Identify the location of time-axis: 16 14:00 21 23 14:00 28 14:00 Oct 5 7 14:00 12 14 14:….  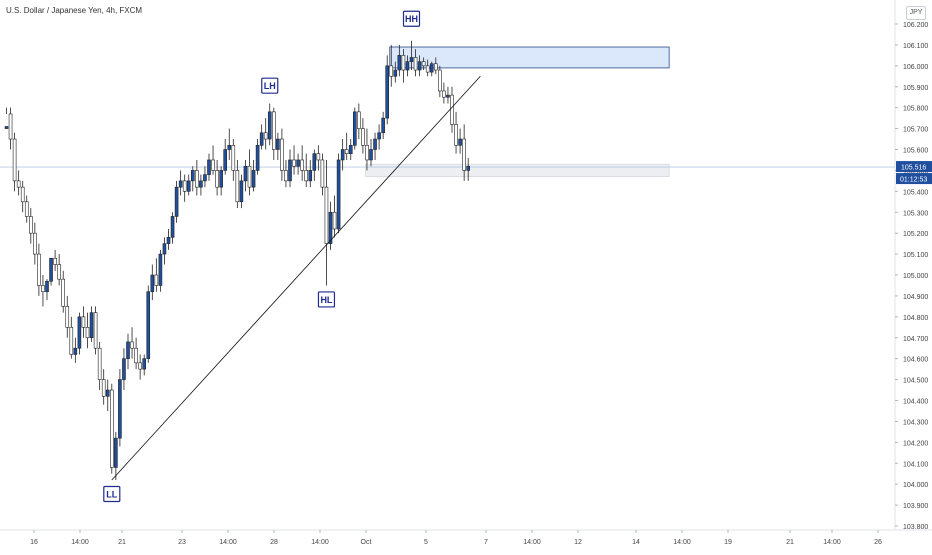
(456, 538).